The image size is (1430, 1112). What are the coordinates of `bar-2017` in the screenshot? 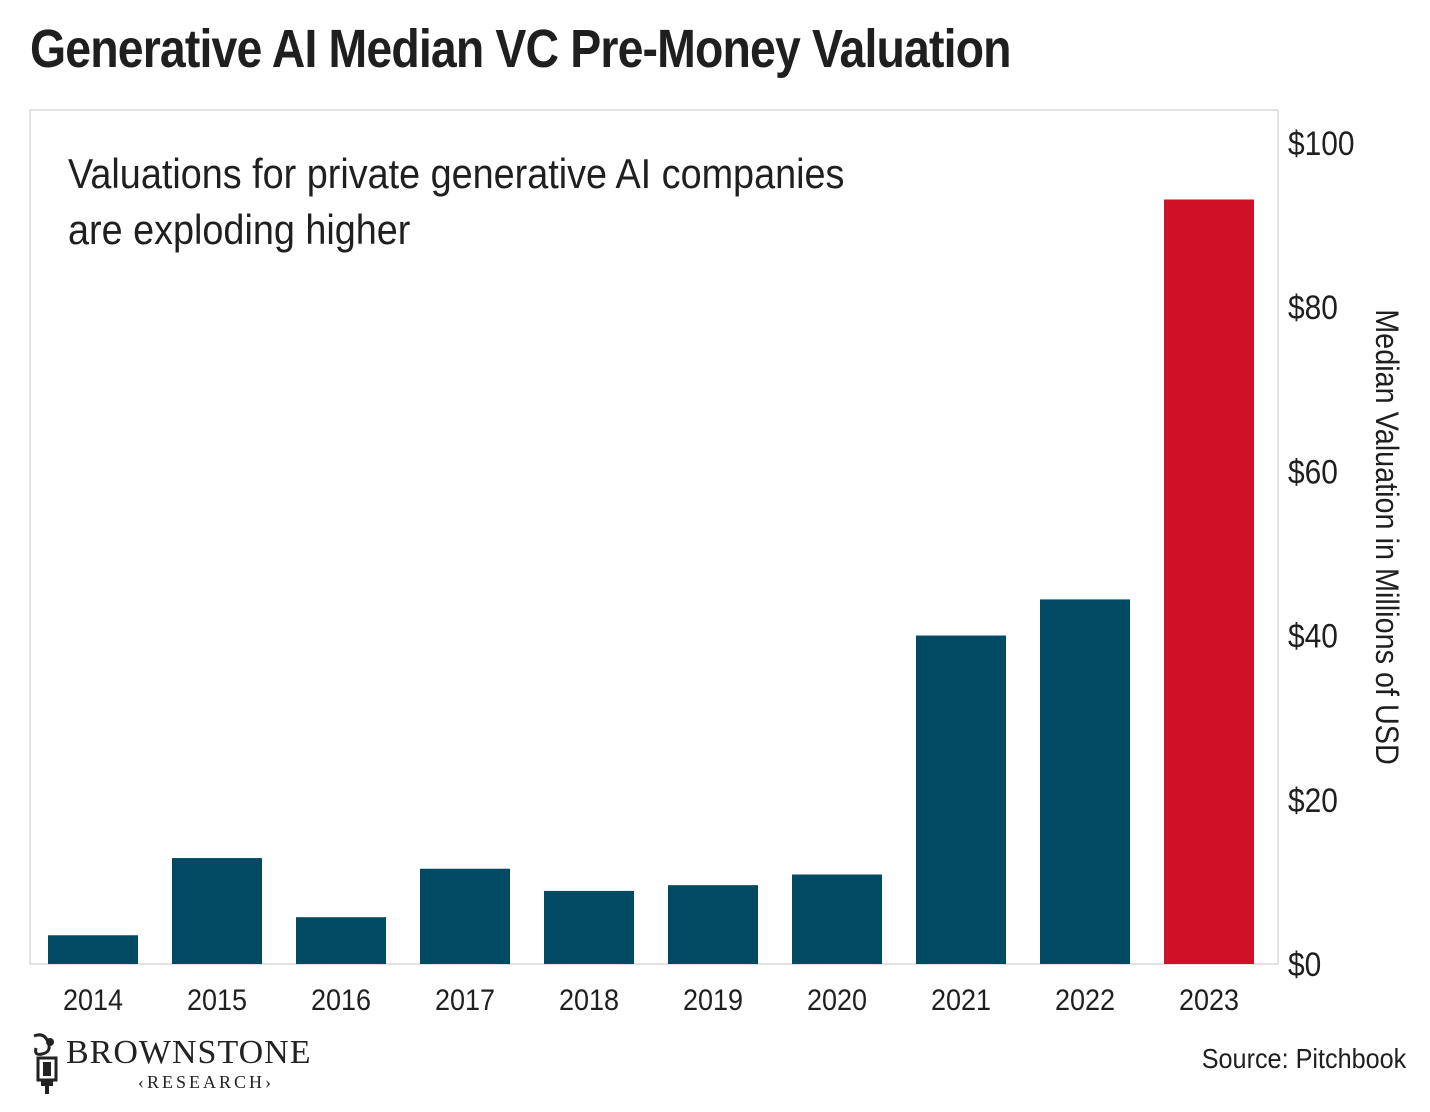 It's located at (465, 916).